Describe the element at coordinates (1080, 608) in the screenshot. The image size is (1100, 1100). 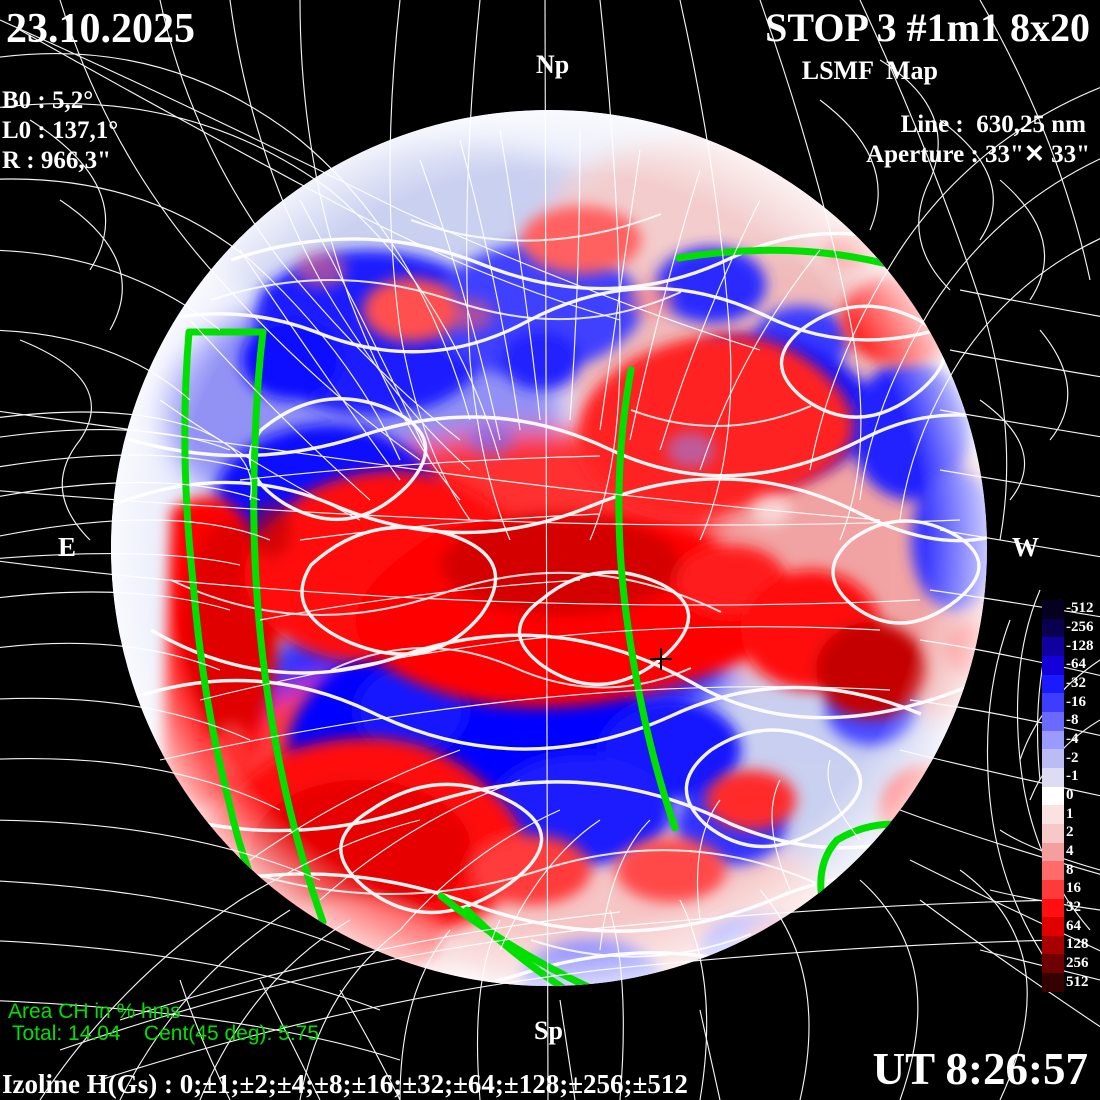
I see `colorbar-tick-label: -512` at that location.